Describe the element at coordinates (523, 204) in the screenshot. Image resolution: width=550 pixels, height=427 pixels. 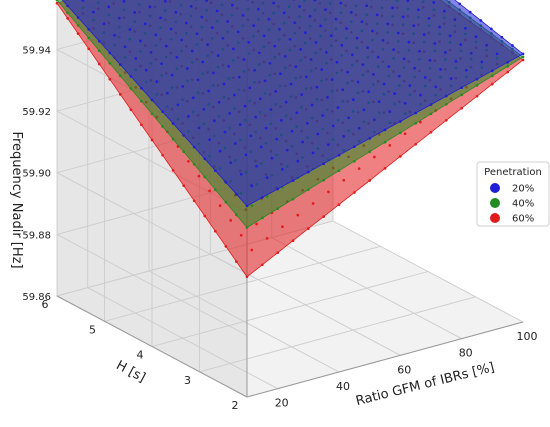
I see `legend-label: 40%` at that location.